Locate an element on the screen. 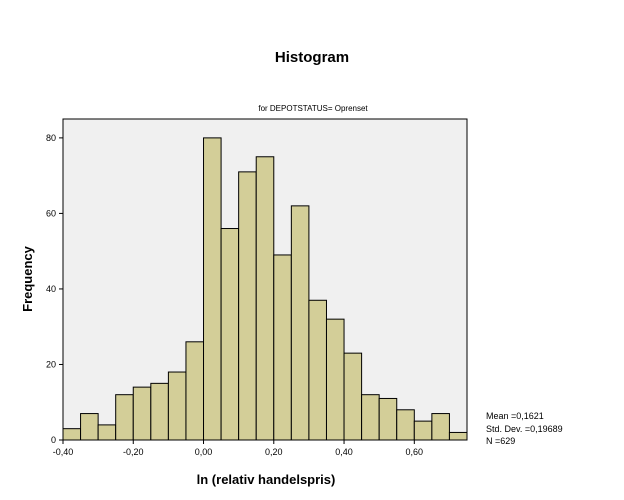  stat-std-dev: Std. Dev. =0,19689 is located at coordinates (524, 429).